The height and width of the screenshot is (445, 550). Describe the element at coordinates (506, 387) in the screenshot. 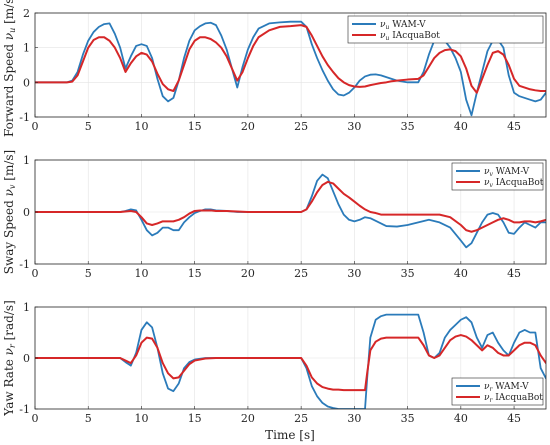

I see `legend-entry: νr WAM-V` at that location.